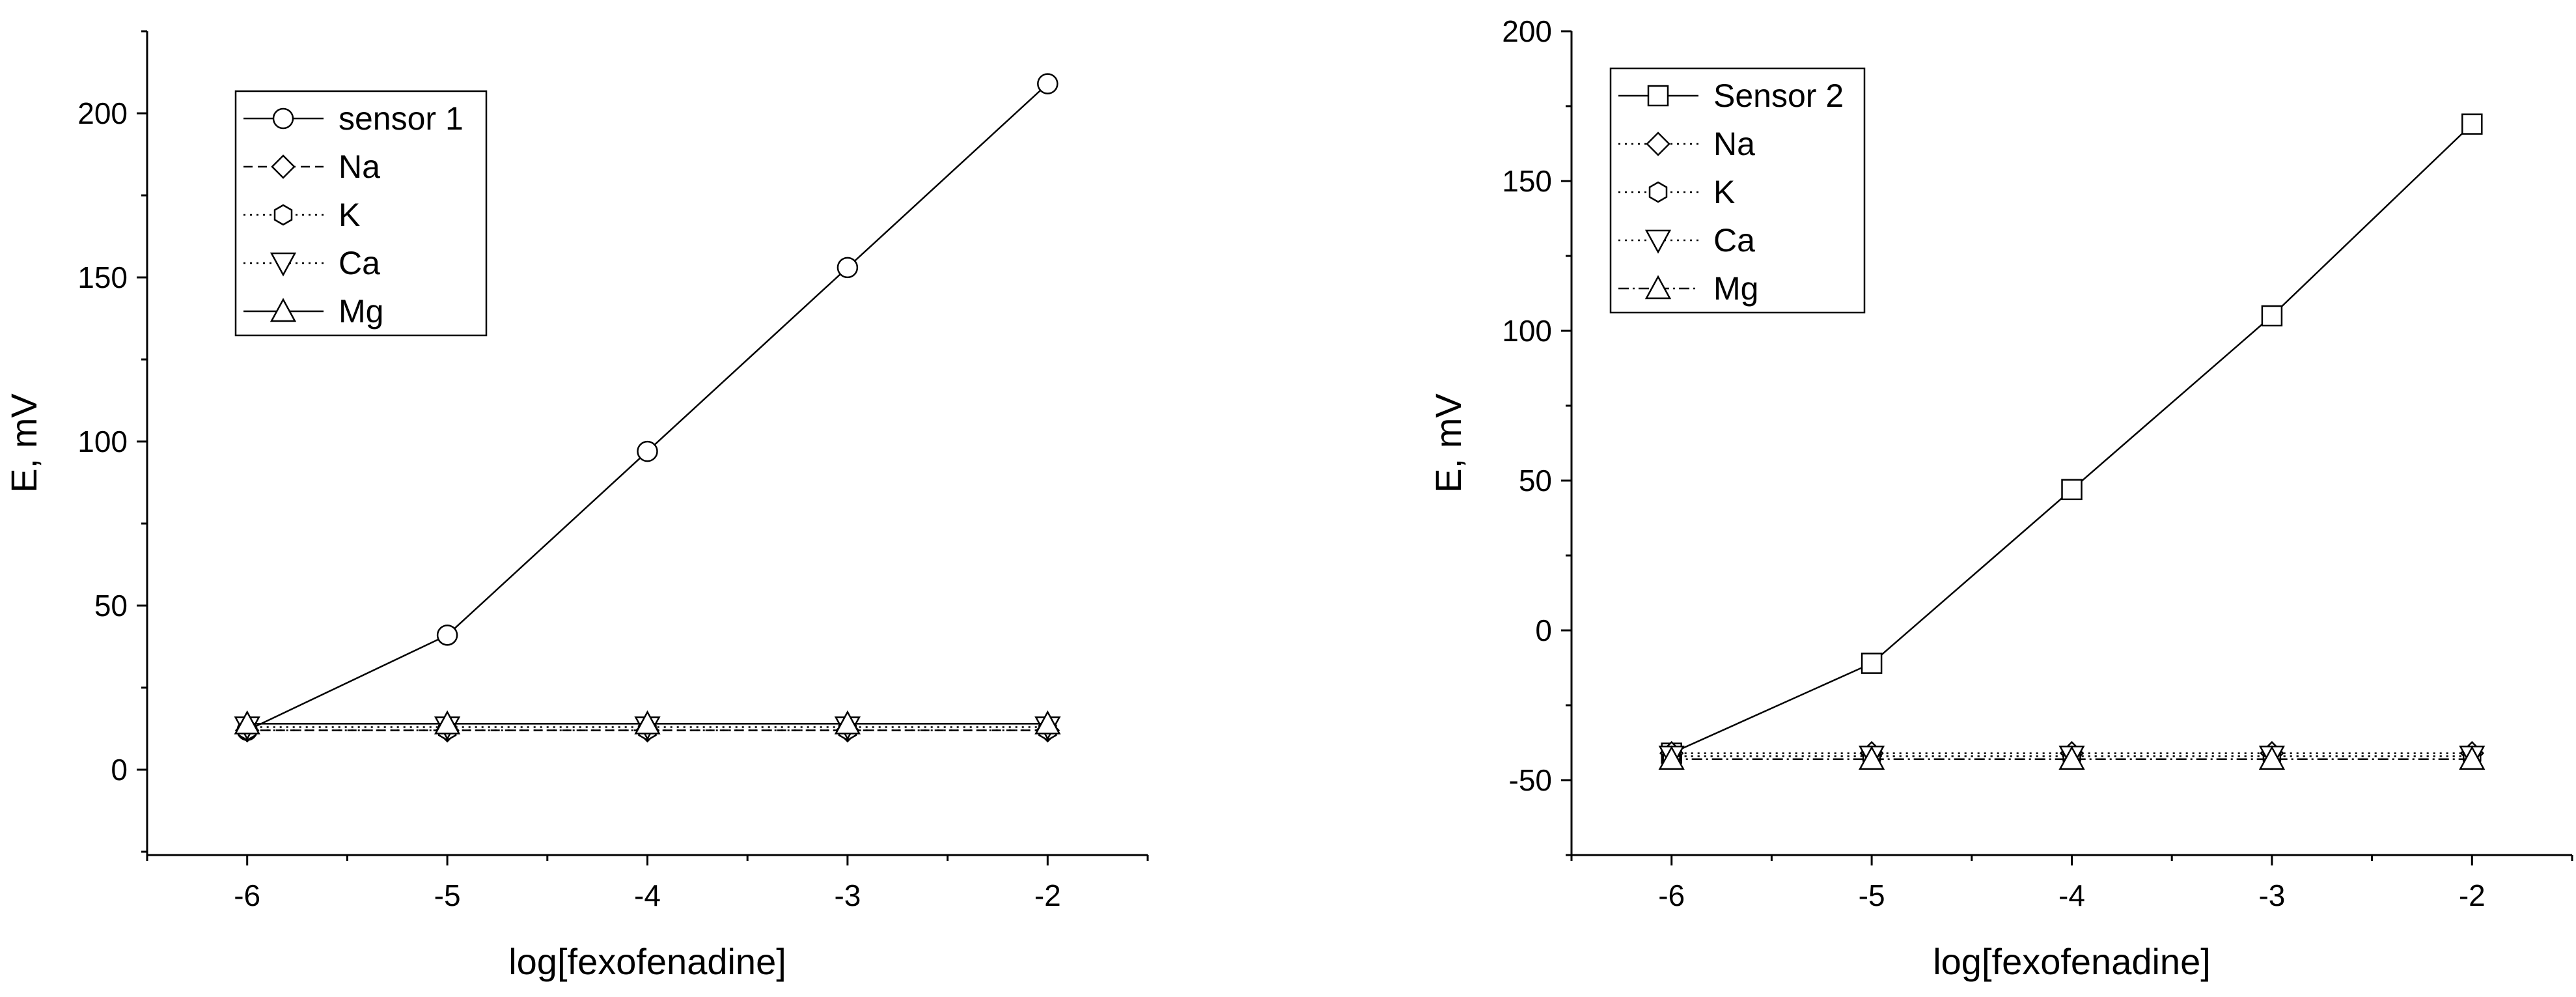  What do you see at coordinates (1530, 780) in the screenshot?
I see `y-tick-label: -50` at bounding box center [1530, 780].